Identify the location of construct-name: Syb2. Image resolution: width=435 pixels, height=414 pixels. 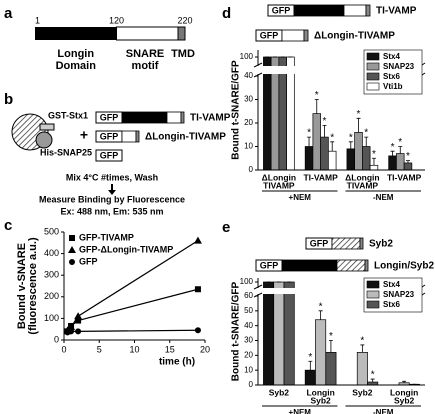
(381, 244).